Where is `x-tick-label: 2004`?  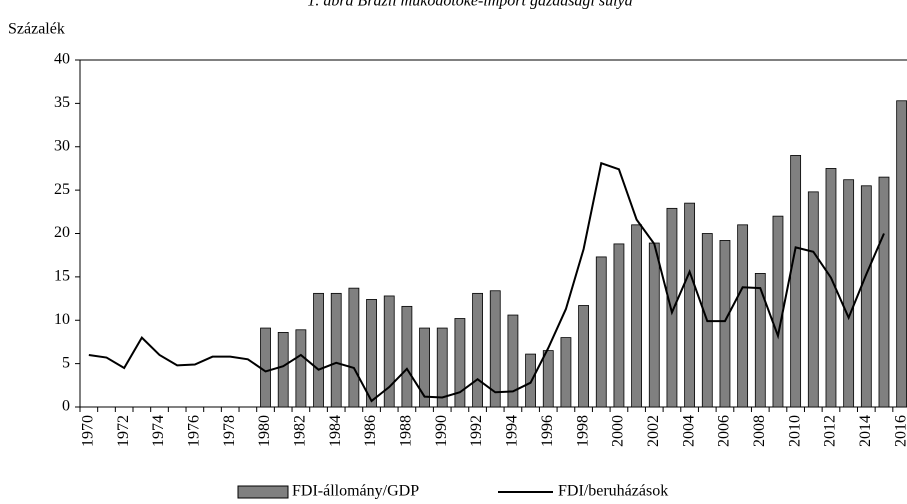 x-tick-label: 2004 is located at coordinates (688, 431).